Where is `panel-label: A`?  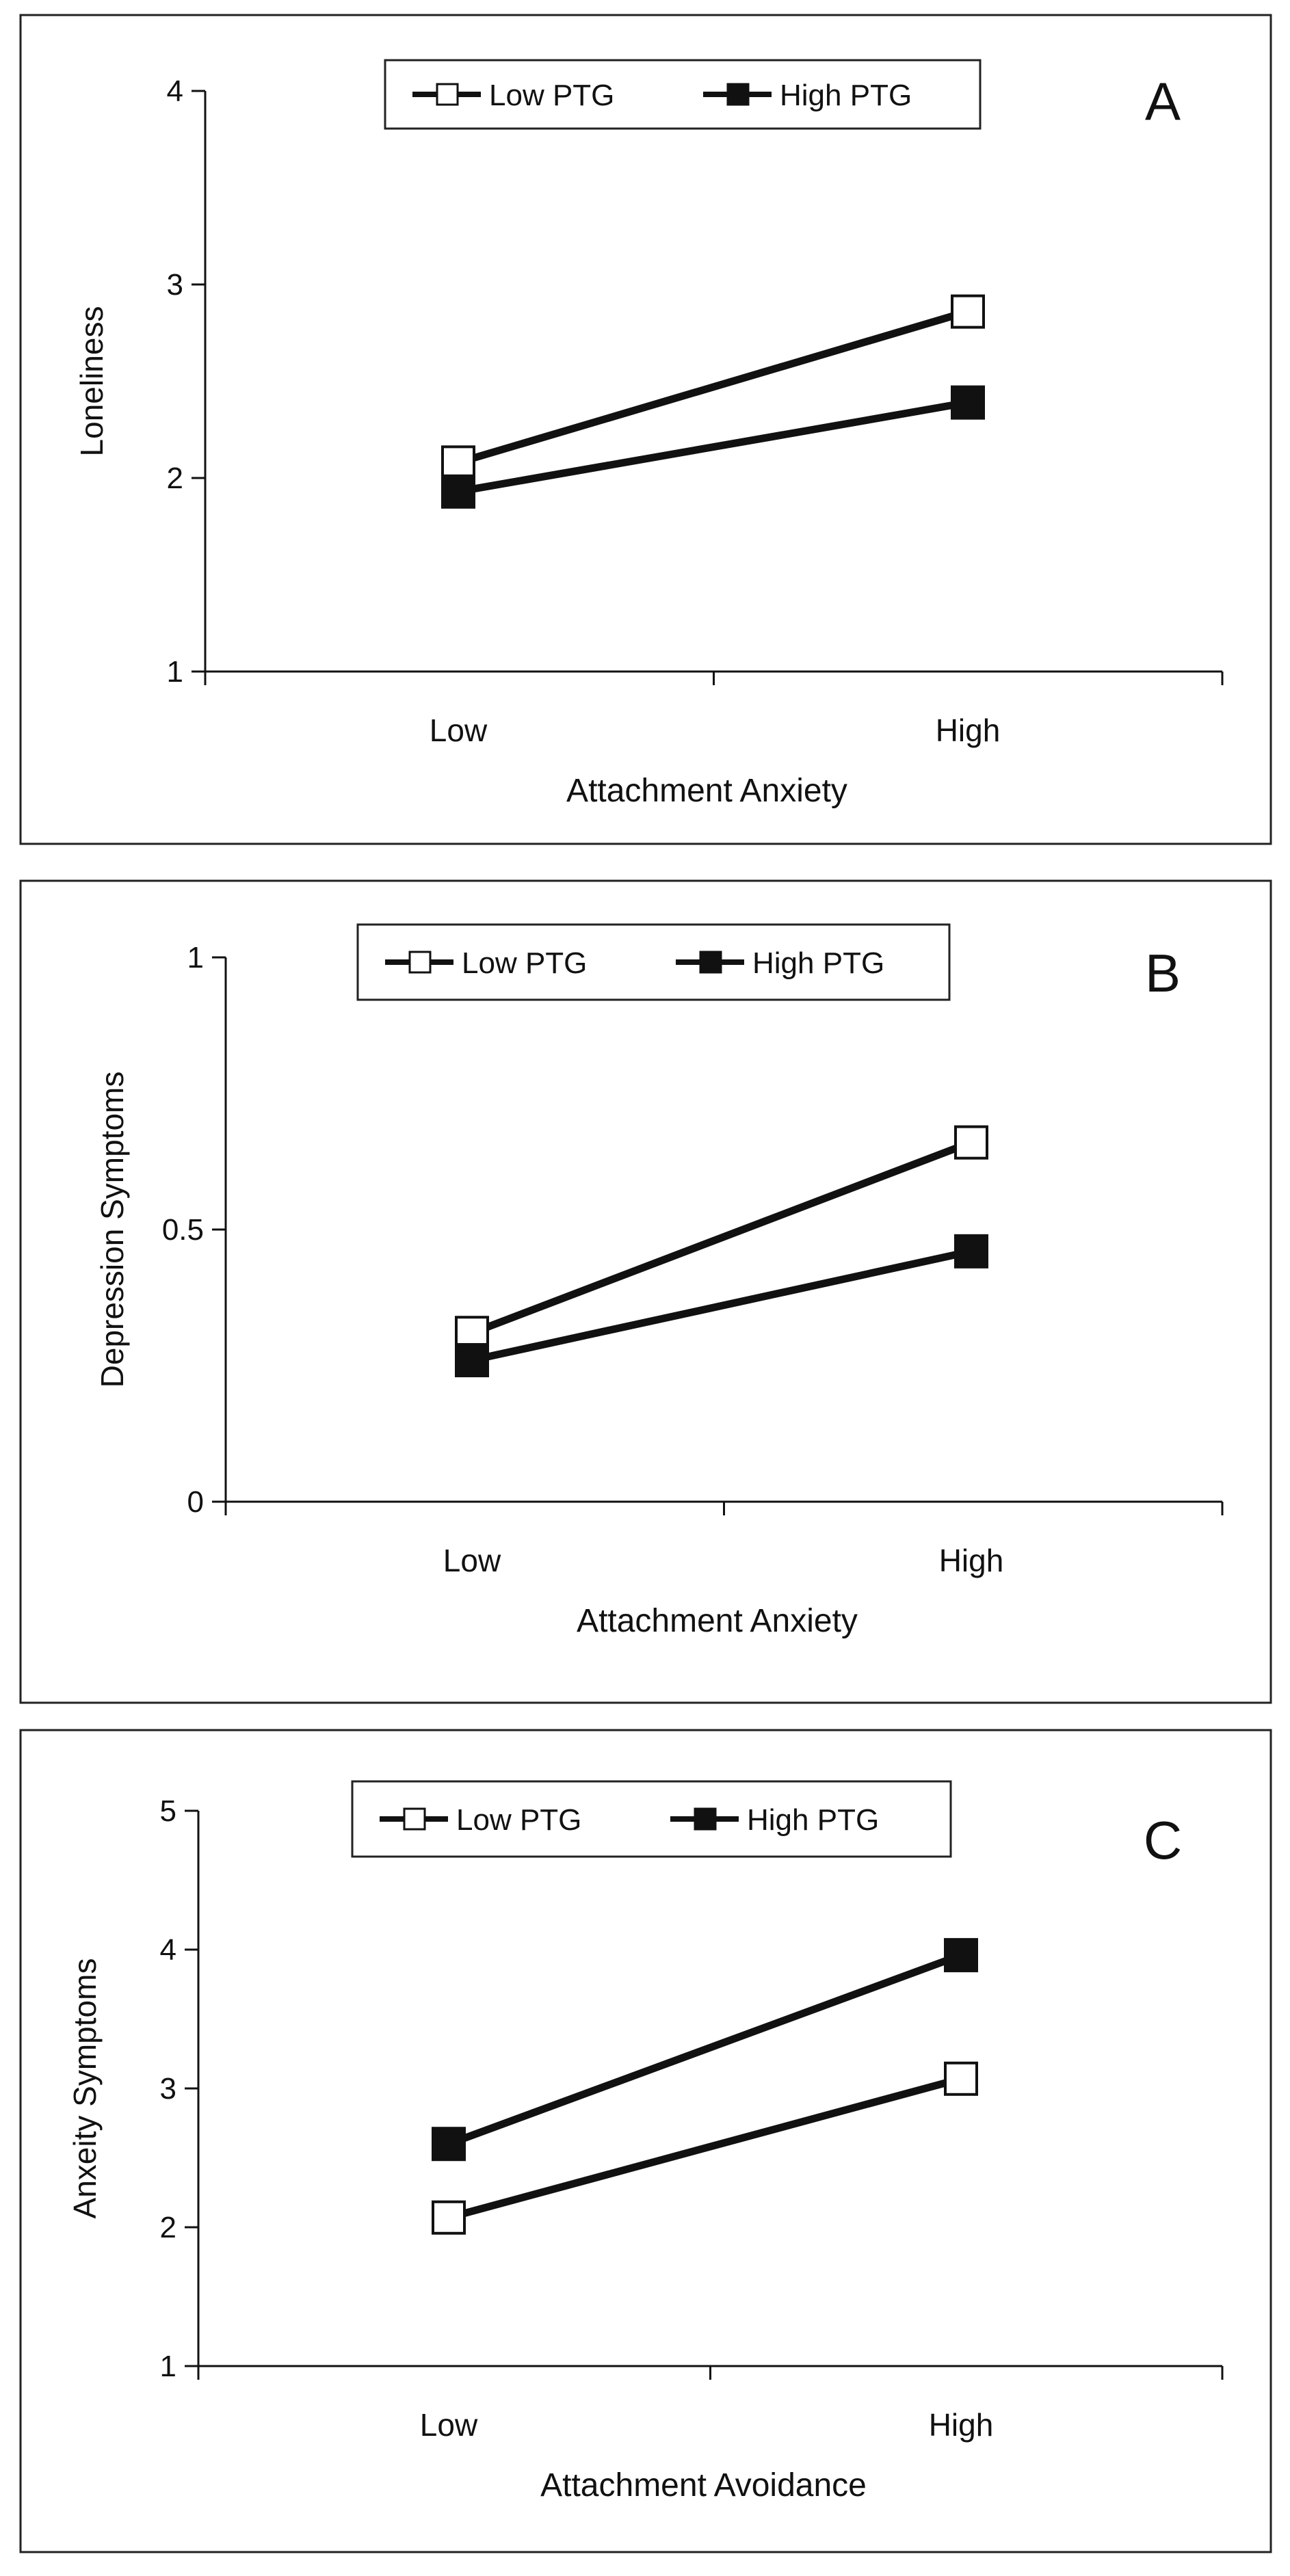
panel-label: A is located at coordinates (1163, 101).